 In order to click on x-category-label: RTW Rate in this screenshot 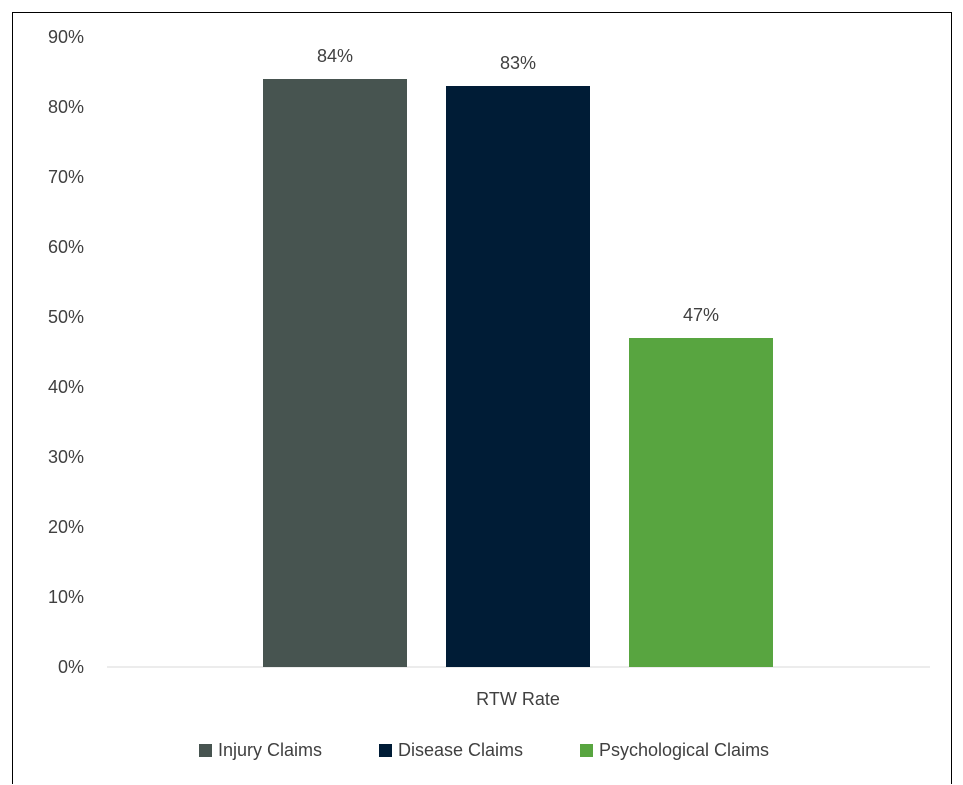, I will do `click(518, 699)`.